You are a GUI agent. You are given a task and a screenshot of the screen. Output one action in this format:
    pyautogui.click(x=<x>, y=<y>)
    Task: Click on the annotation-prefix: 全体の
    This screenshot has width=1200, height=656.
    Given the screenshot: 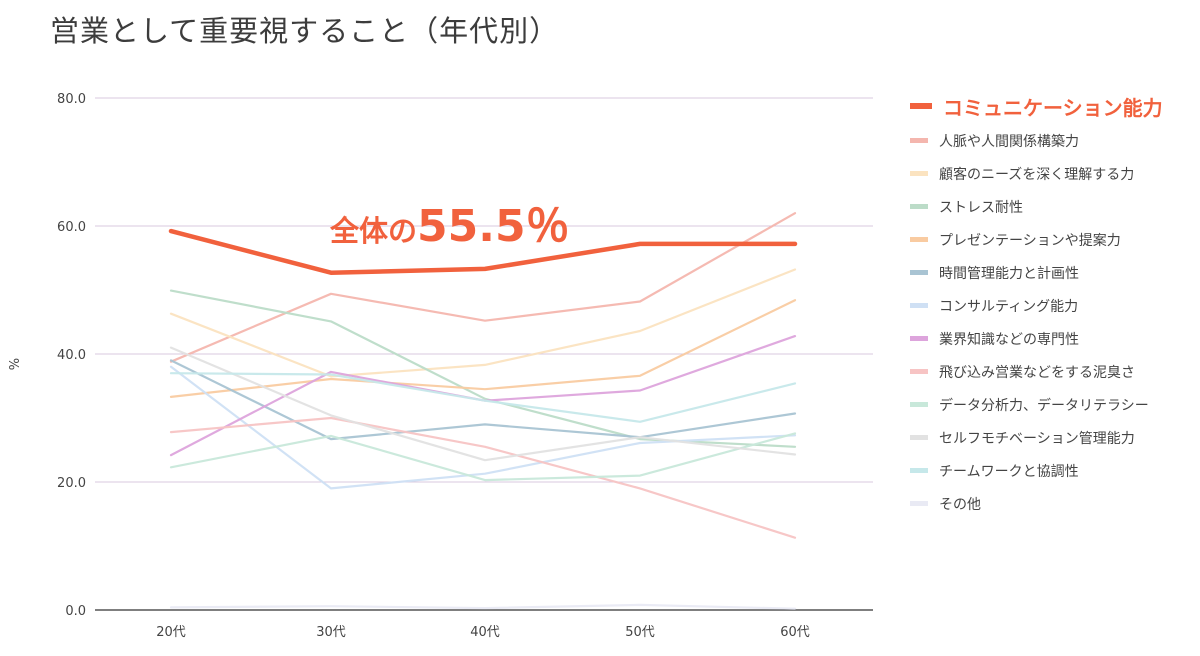 What is the action you would take?
    pyautogui.click(x=373, y=231)
    